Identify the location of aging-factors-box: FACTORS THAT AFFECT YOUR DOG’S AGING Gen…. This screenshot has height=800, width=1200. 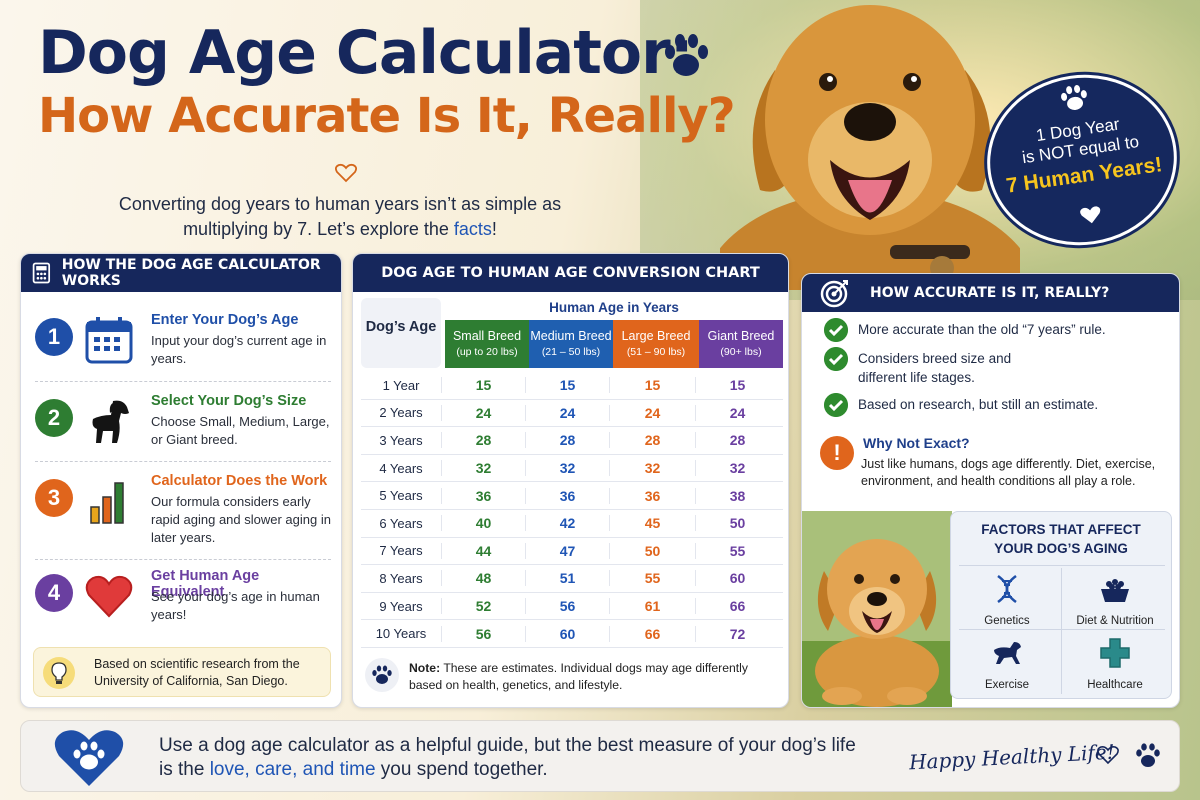
(1061, 605).